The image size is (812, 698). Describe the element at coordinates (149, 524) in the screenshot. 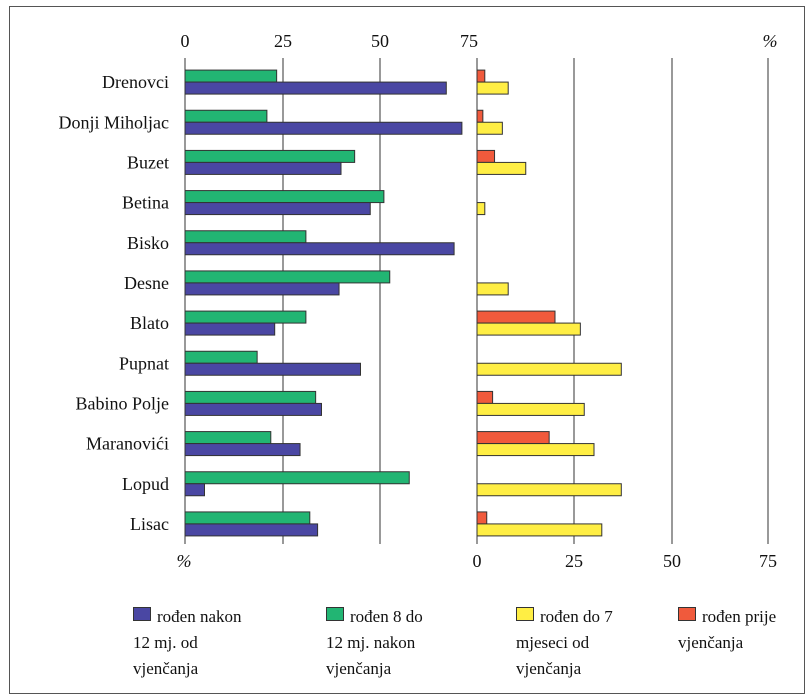

I see `category-label: Lisac` at that location.